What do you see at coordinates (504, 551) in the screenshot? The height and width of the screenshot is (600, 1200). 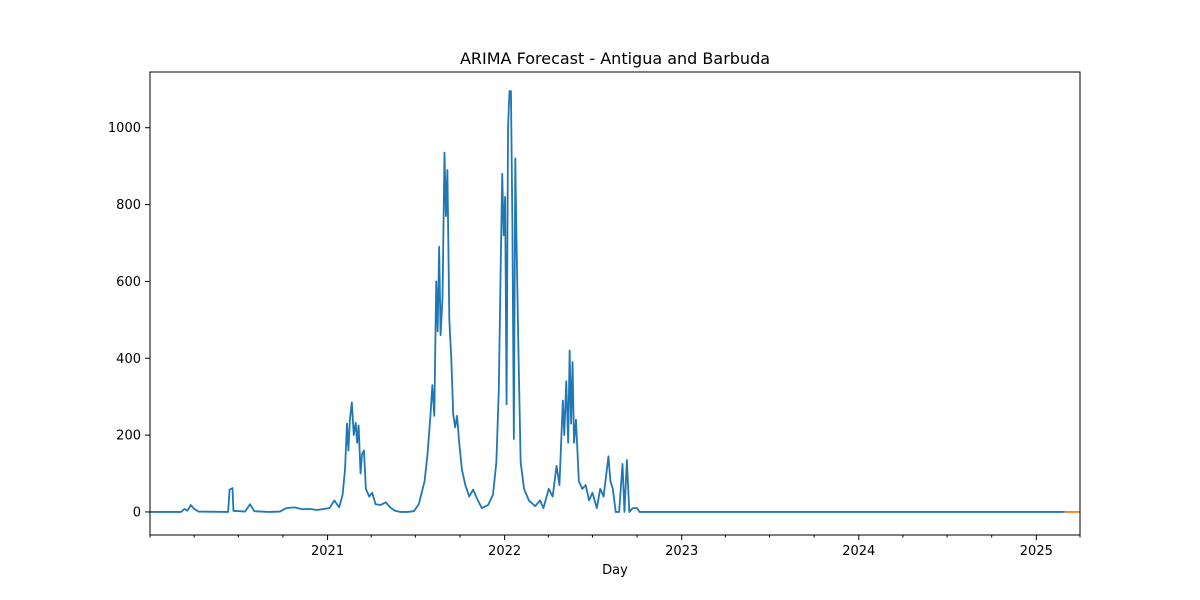 I see `x-tick-label: 2022` at bounding box center [504, 551].